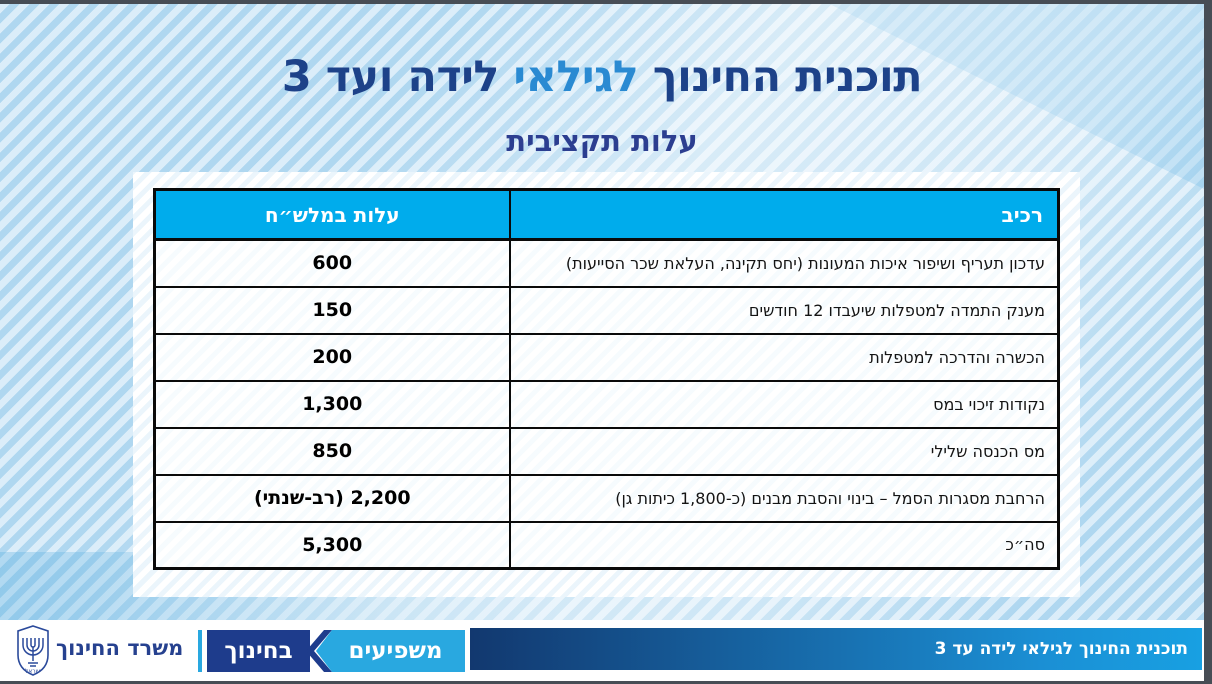 The height and width of the screenshot is (684, 1212). I want to click on component-cell: מענק התמדה למטפלות שיעבדו 12 חודשים, so click(784, 310).